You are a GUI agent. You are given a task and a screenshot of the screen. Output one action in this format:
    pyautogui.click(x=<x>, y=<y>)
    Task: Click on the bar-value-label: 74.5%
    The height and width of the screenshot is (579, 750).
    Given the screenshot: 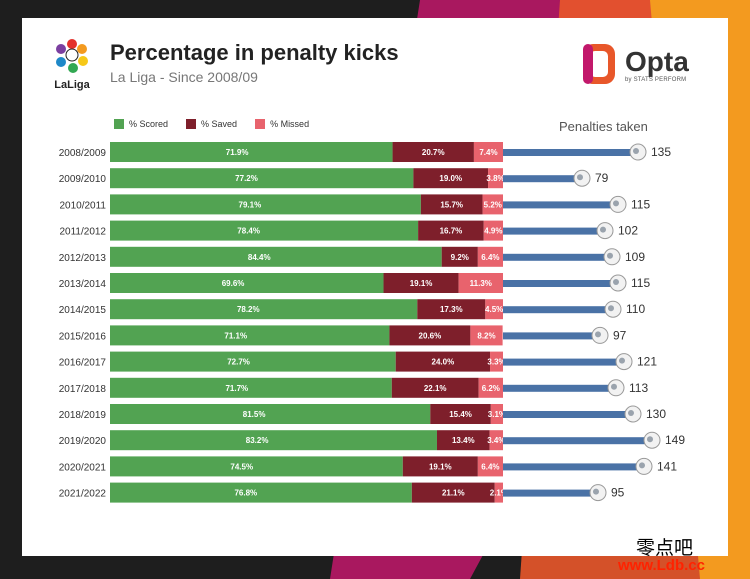 What is the action you would take?
    pyautogui.click(x=241, y=466)
    